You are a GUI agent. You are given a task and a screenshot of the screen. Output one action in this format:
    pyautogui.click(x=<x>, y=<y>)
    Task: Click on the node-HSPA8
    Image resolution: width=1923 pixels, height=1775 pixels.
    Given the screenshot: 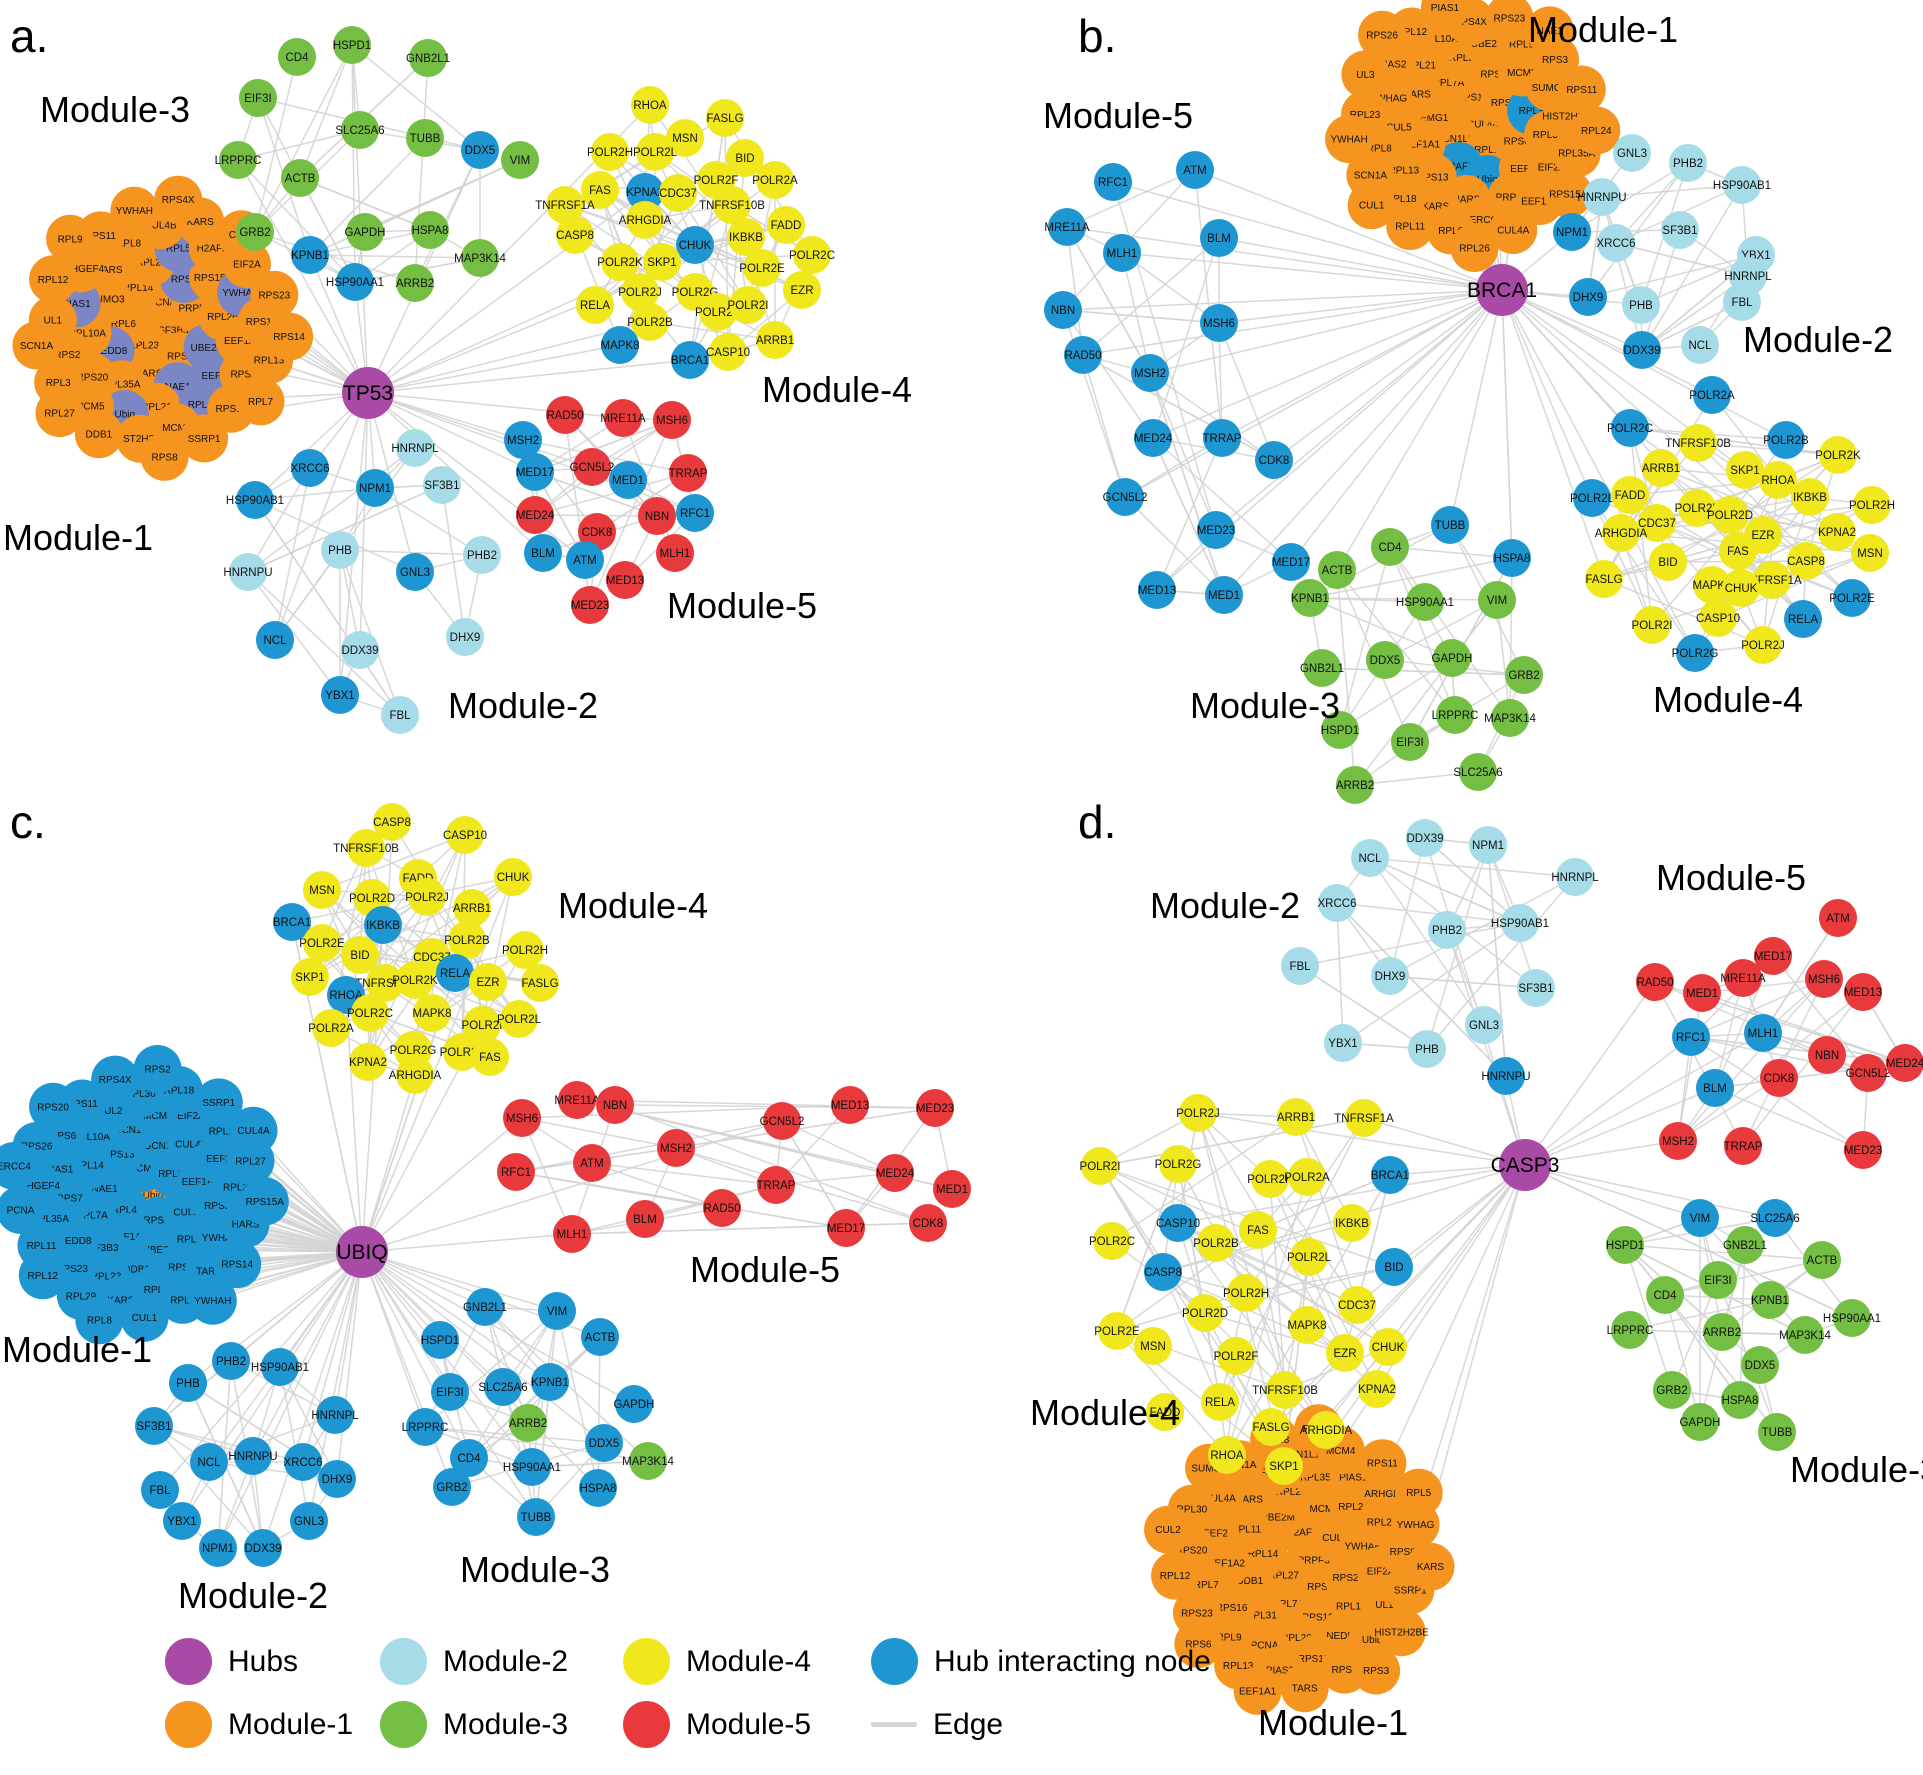 What is the action you would take?
    pyautogui.click(x=430, y=230)
    